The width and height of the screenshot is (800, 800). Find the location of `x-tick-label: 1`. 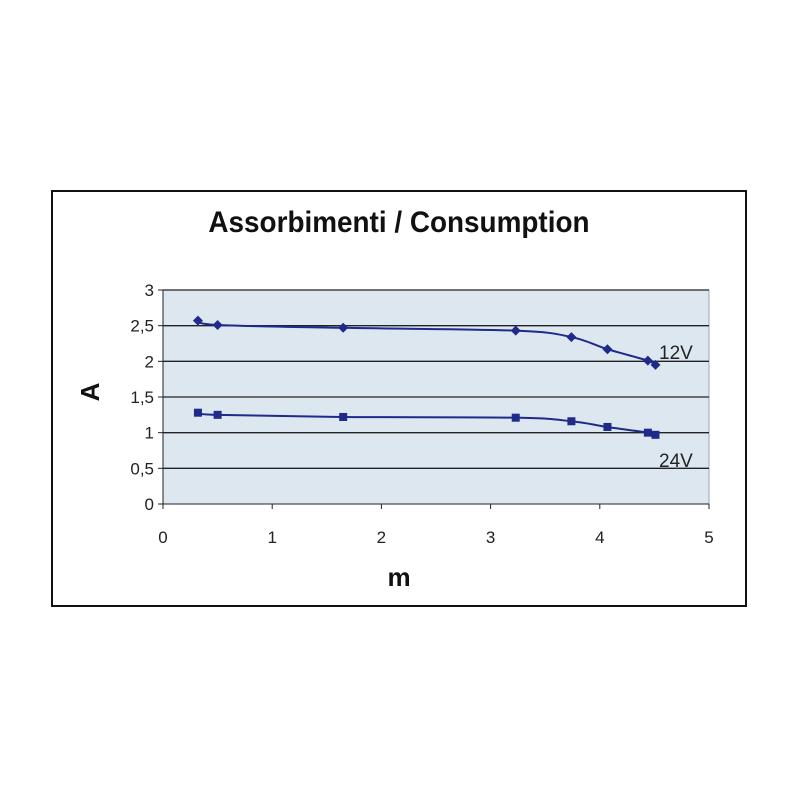

x-tick-label: 1 is located at coordinates (271, 537).